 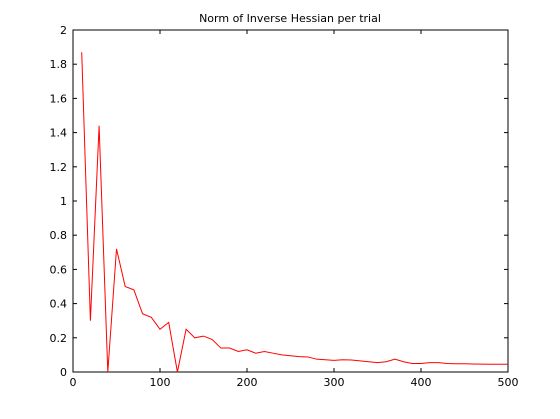 I want to click on x-tick-label: 200, so click(x=247, y=382).